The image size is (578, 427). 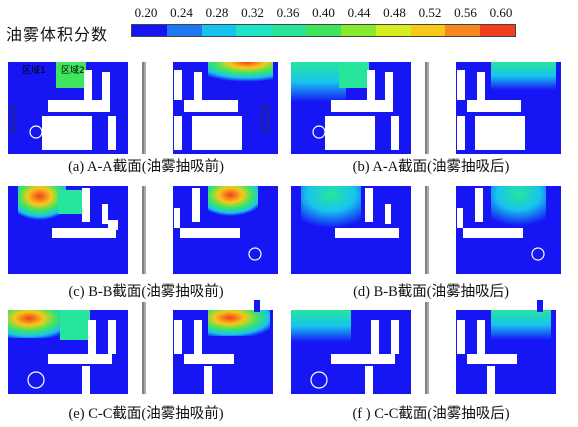 What do you see at coordinates (426, 349) in the screenshot?
I see `panel-f-cc-after` at bounding box center [426, 349].